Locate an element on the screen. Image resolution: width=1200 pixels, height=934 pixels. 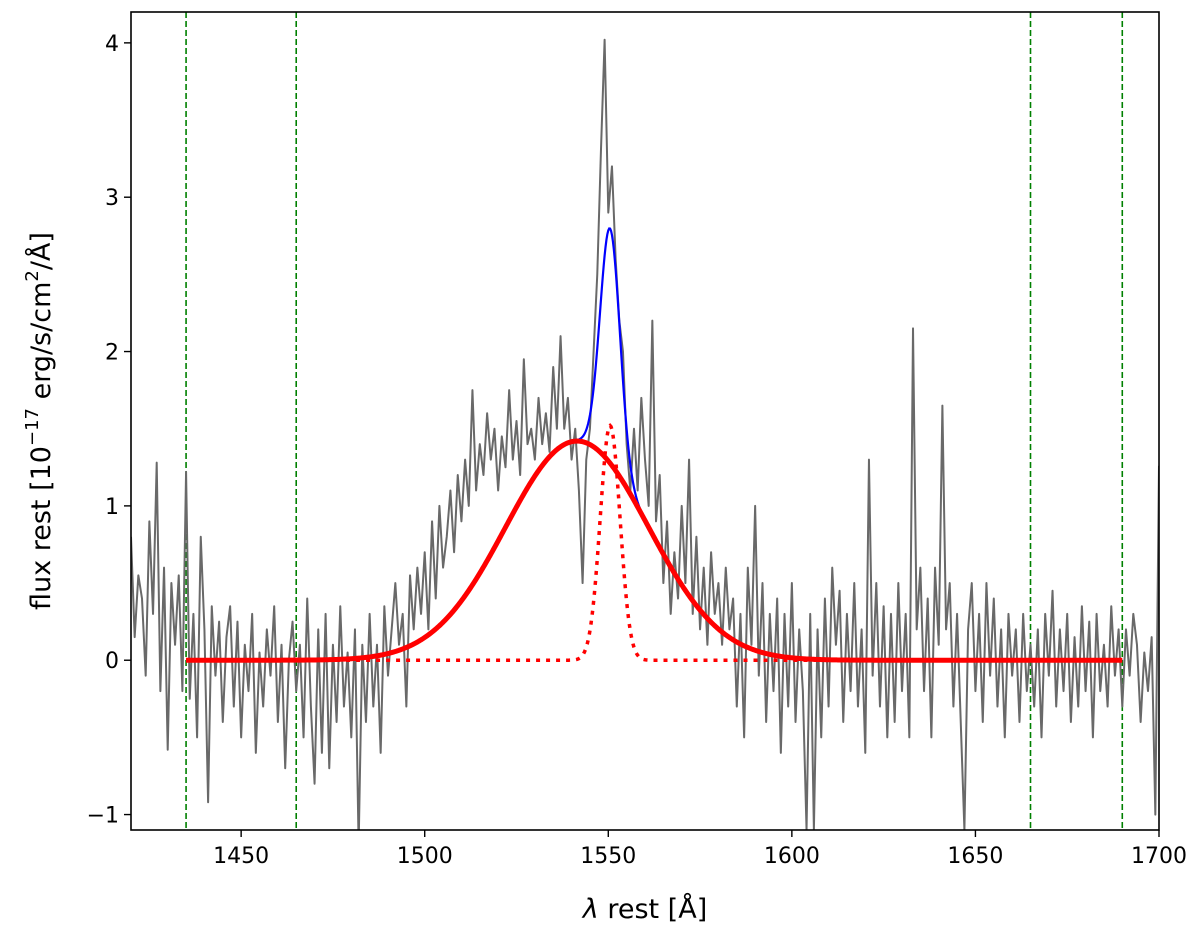
x-tick-label: 1550 is located at coordinates (608, 856).